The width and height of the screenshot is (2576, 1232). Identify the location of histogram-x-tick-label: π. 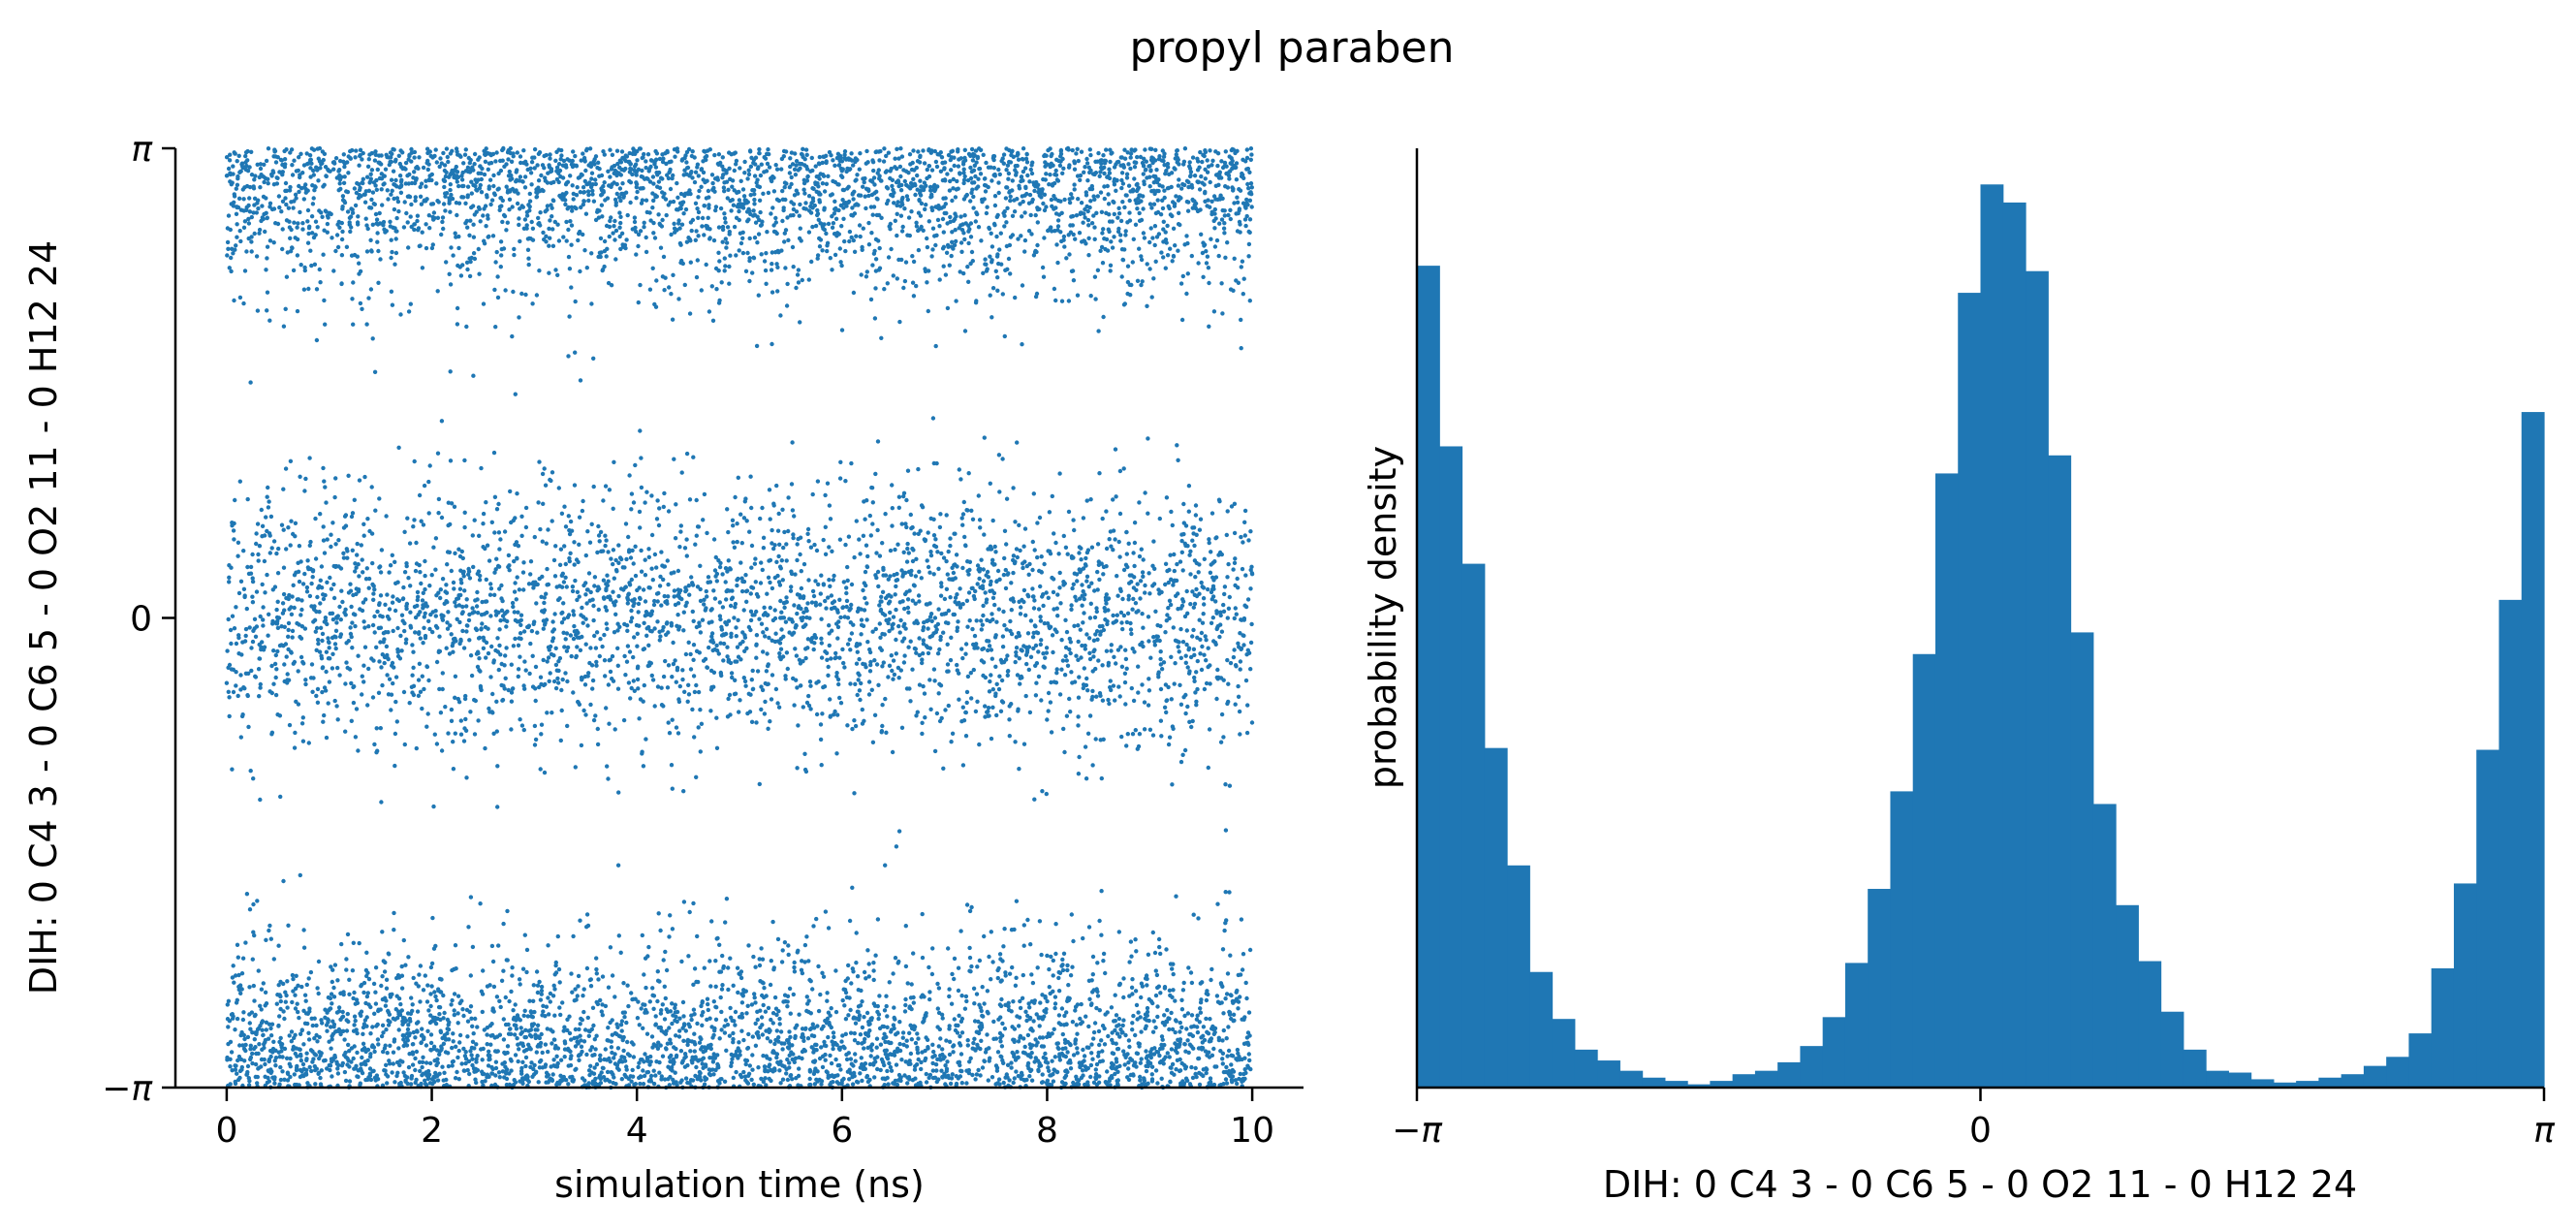
(2544, 1131).